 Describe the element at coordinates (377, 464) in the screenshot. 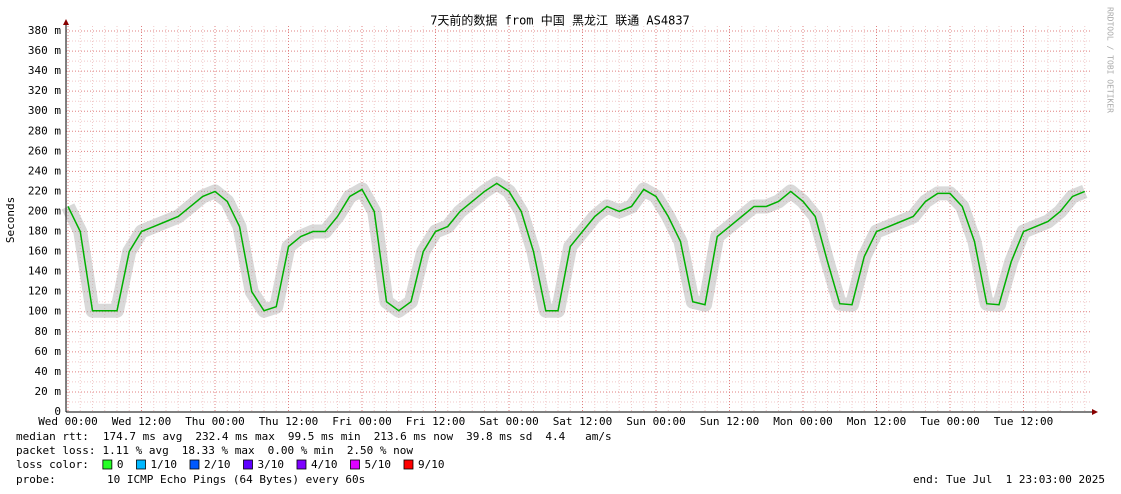

I see `legend-label: 5/10` at that location.